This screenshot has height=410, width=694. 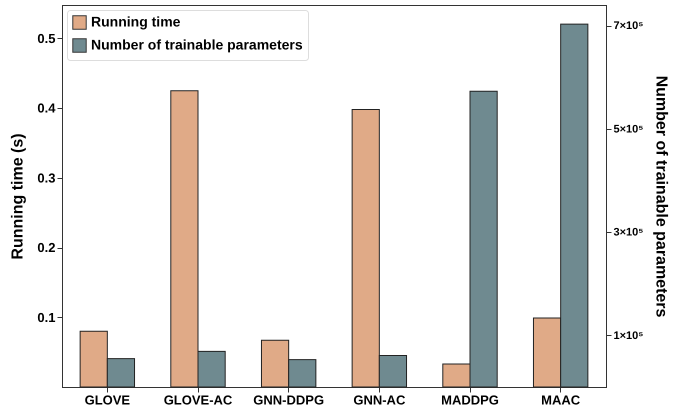 What do you see at coordinates (46, 38) in the screenshot?
I see `y-tick-label: 0.5` at bounding box center [46, 38].